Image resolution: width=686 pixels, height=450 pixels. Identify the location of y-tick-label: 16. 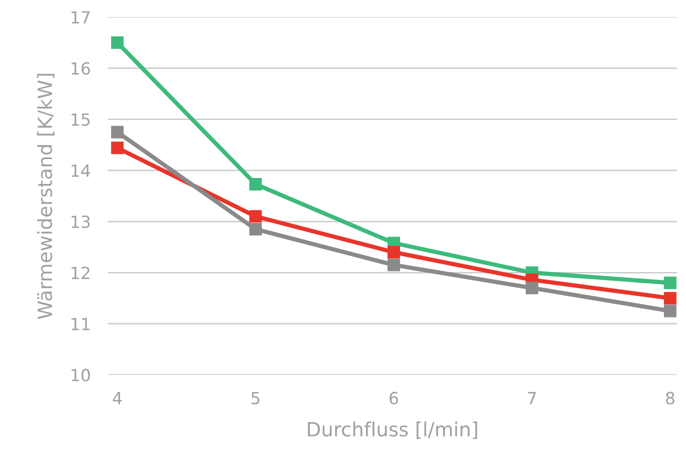
(81, 68).